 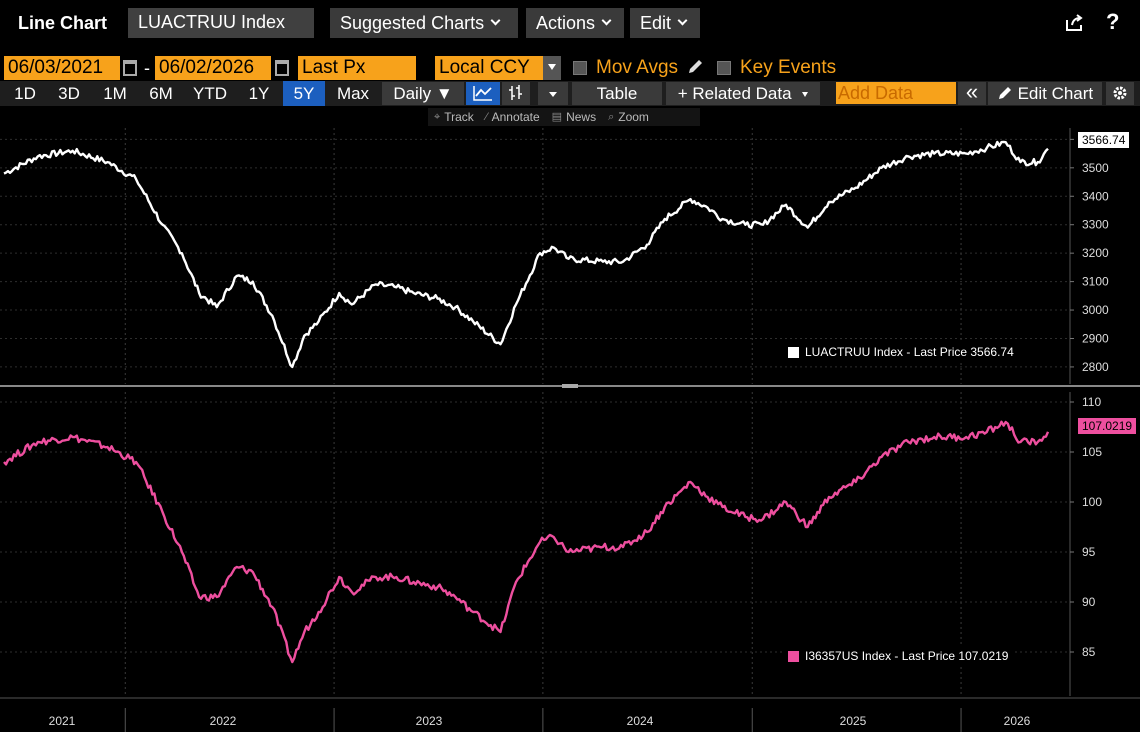 What do you see at coordinates (1055, 93) in the screenshot?
I see `edit-chart-label: Edit Chart` at bounding box center [1055, 93].